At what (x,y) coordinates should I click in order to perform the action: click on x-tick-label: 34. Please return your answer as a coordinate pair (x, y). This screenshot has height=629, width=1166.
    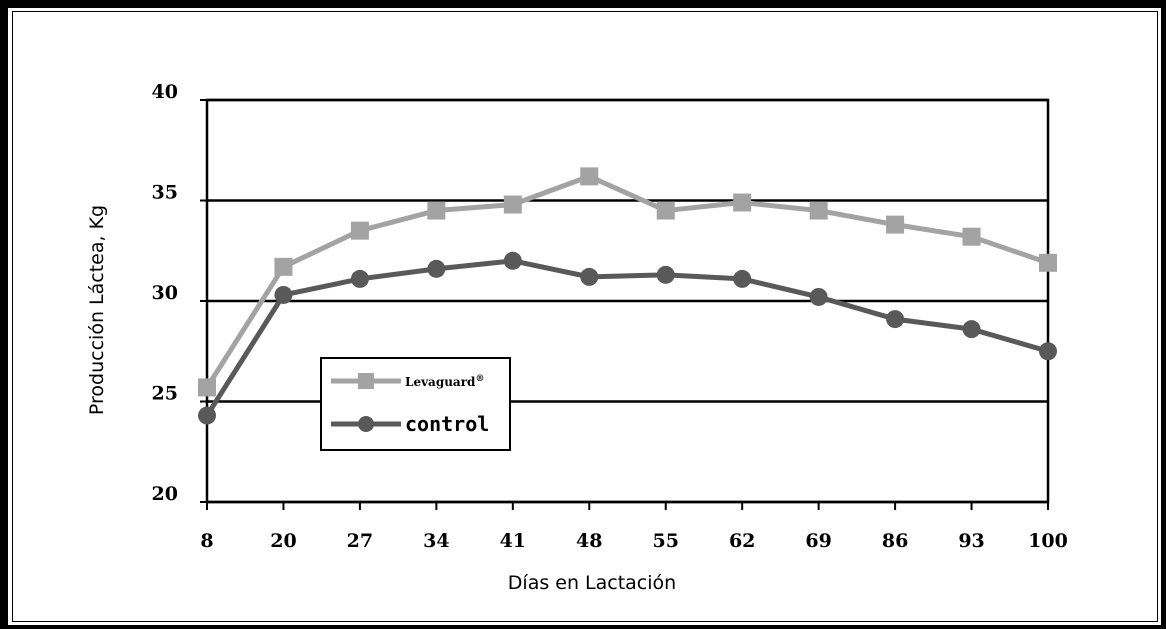
    Looking at the image, I should click on (436, 541).